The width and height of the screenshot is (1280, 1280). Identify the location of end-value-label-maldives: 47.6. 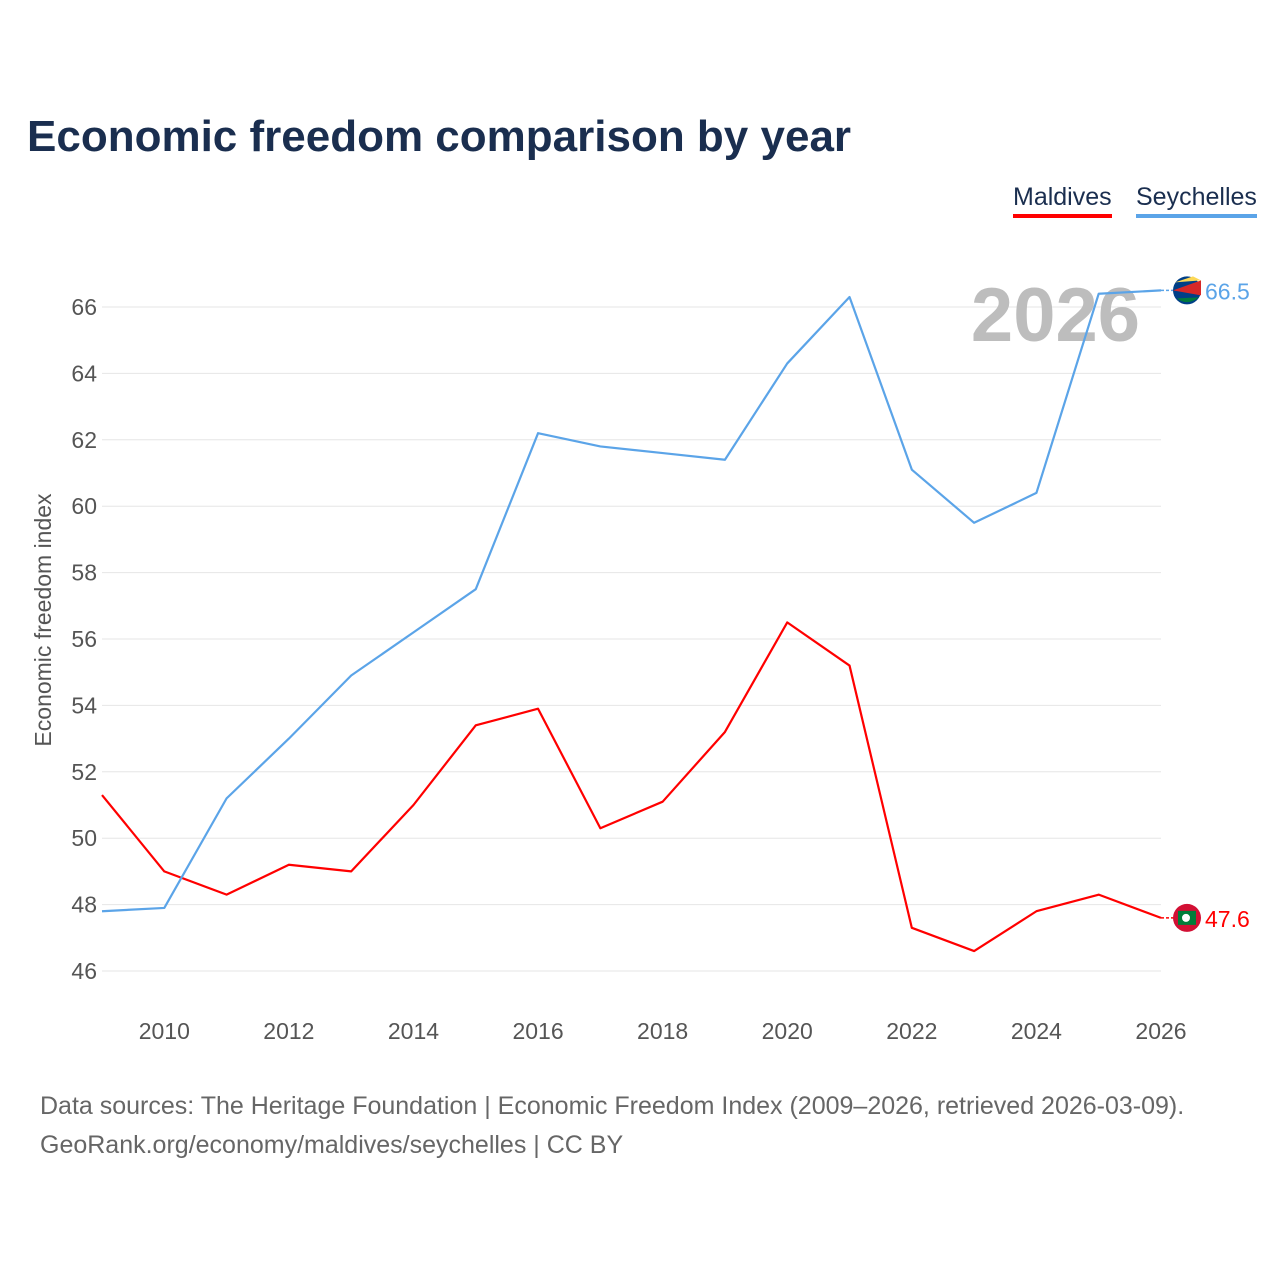
(1227, 919).